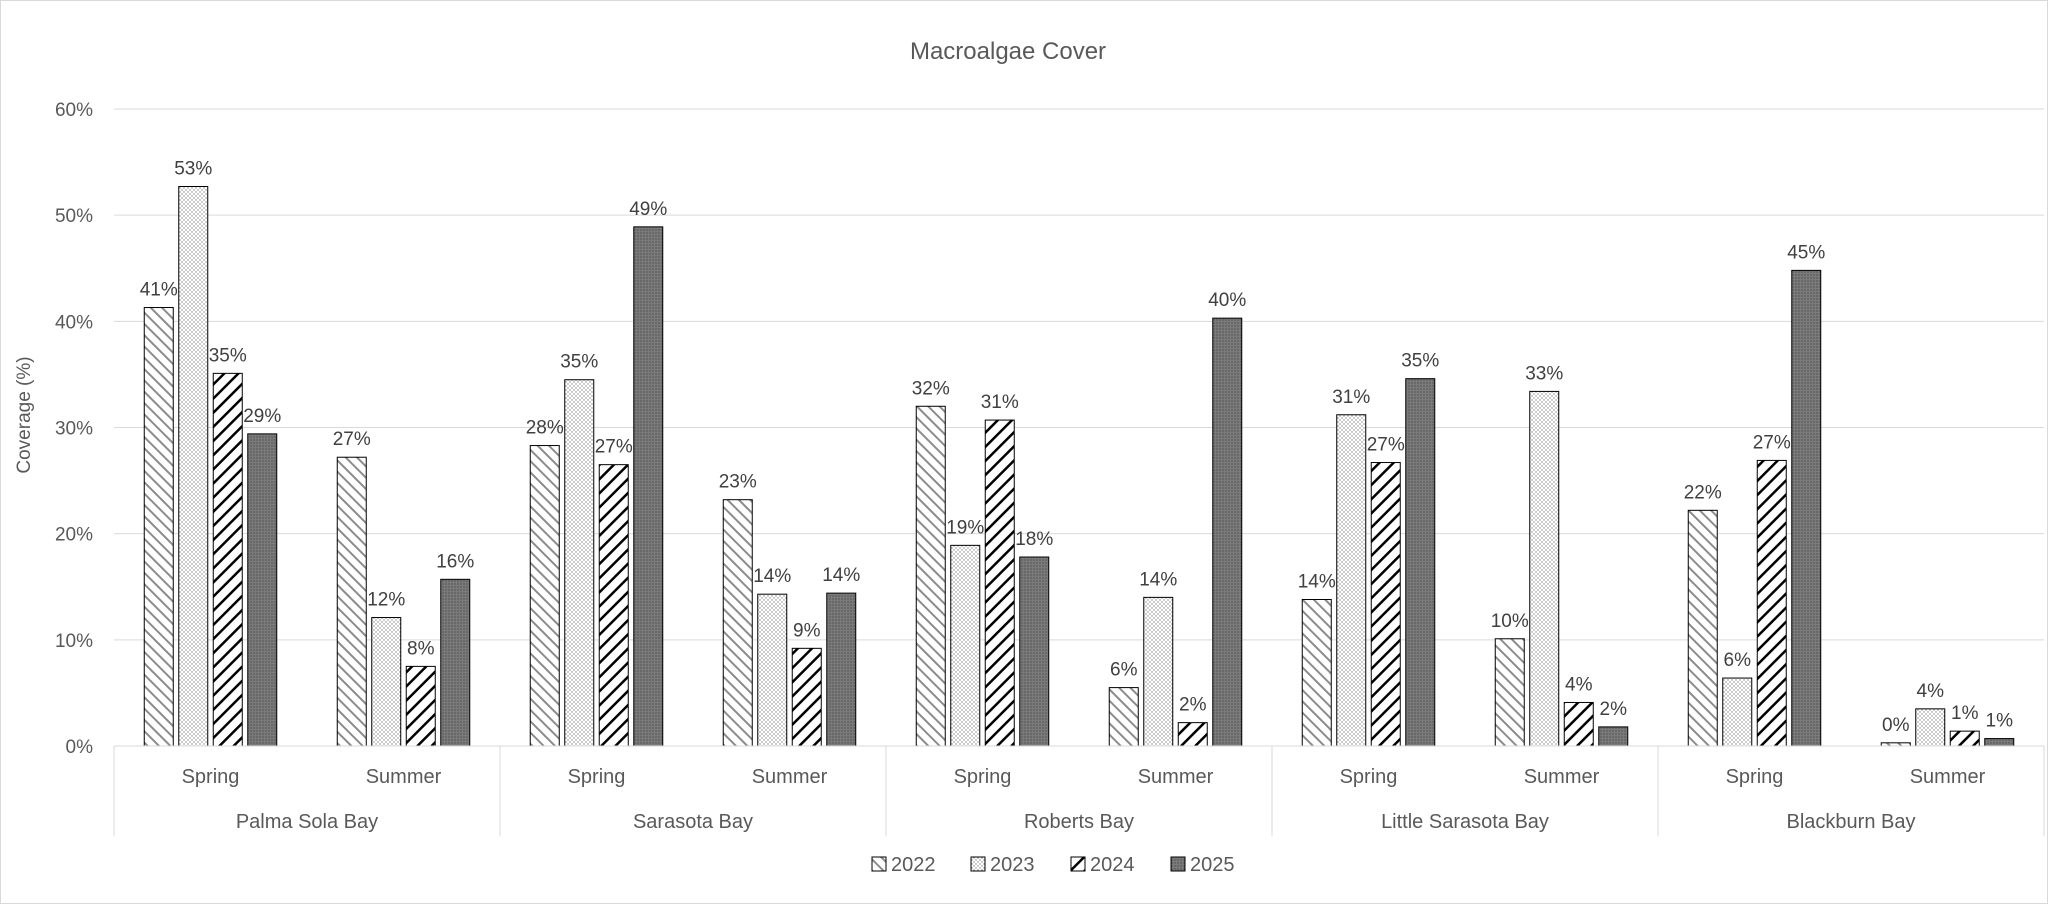  I want to click on data-label: 53%, so click(193, 169).